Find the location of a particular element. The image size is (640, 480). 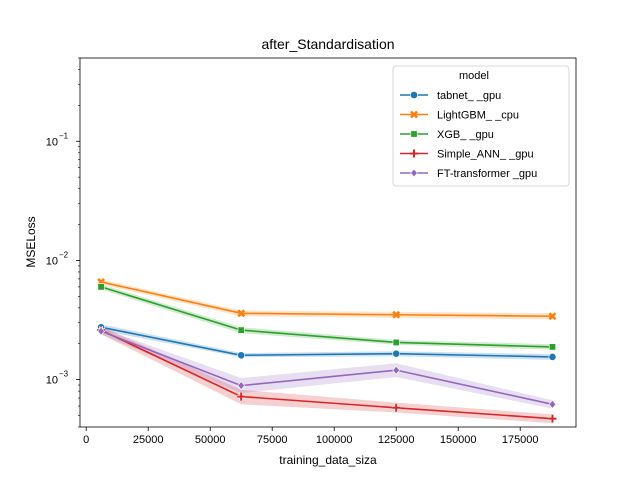

series-line-xgb-gpu is located at coordinates (326, 317).